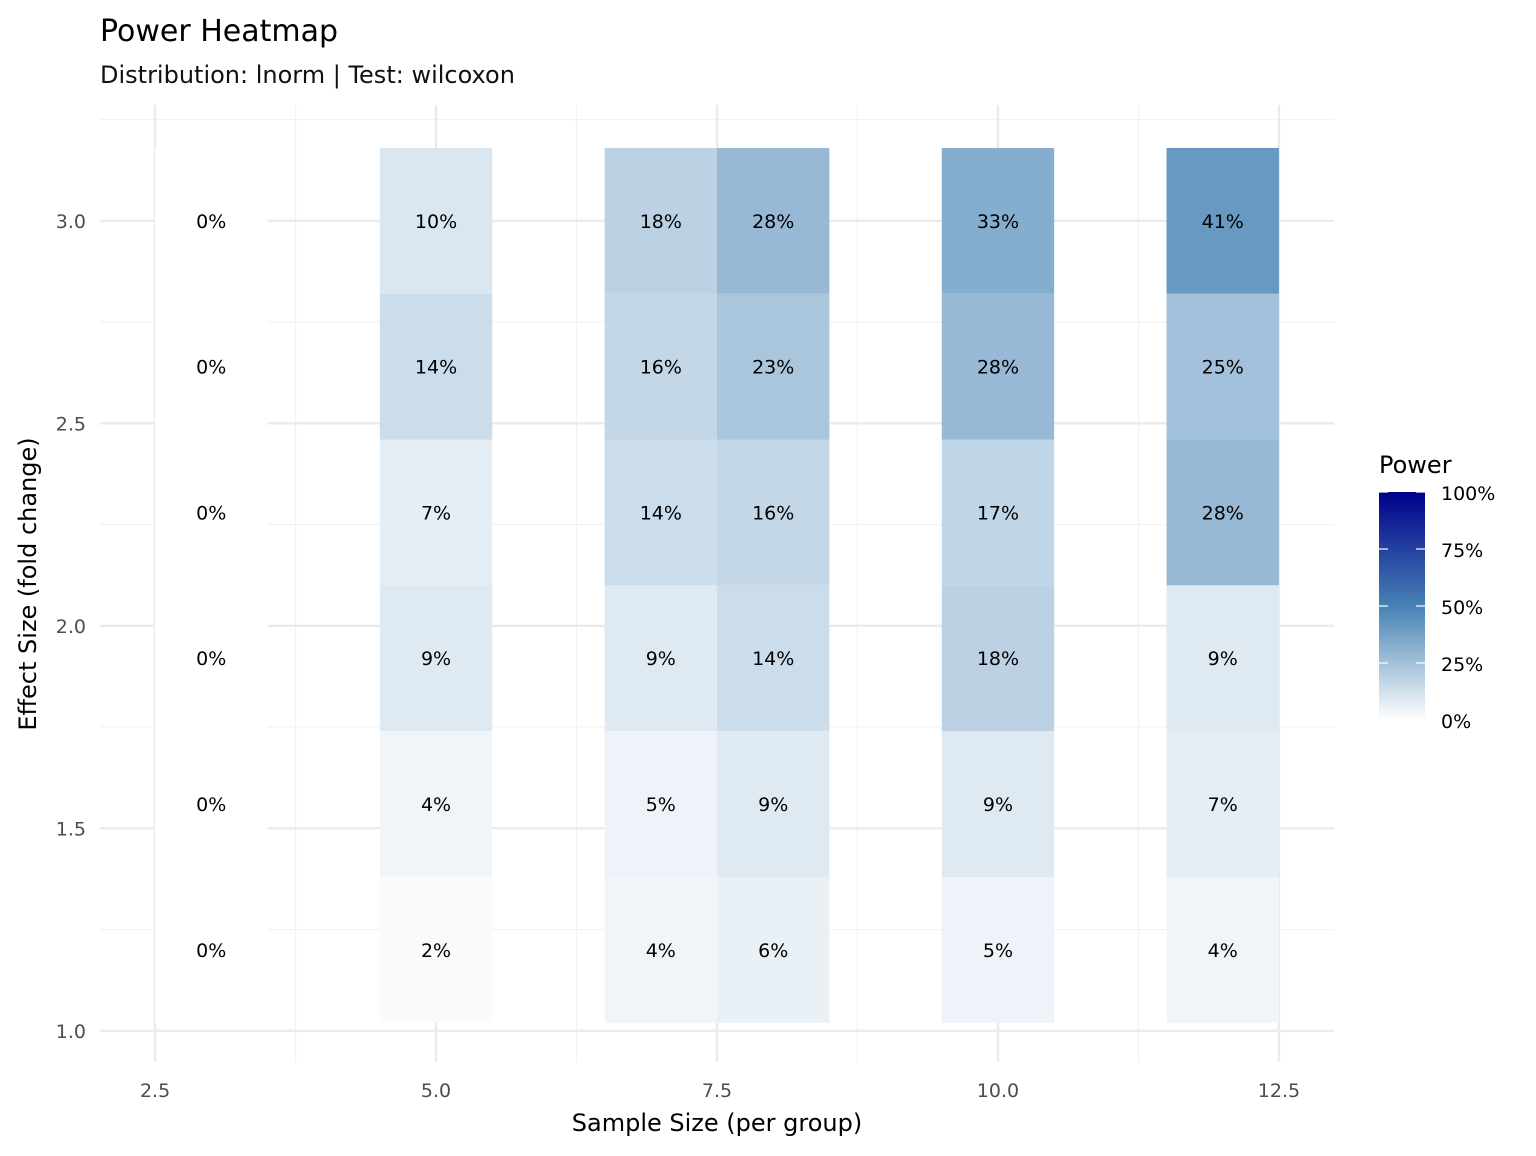  I want to click on tile-value-label: 33%, so click(998, 222).